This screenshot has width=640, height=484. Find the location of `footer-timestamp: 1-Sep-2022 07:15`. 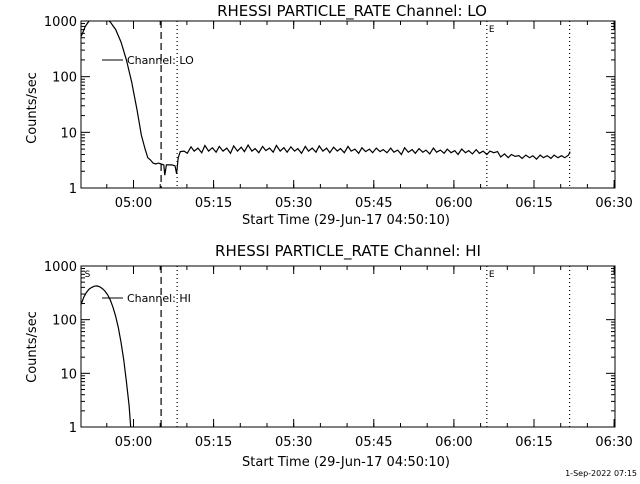

footer-timestamp: 1-Sep-2022 07:15 is located at coordinates (601, 473).